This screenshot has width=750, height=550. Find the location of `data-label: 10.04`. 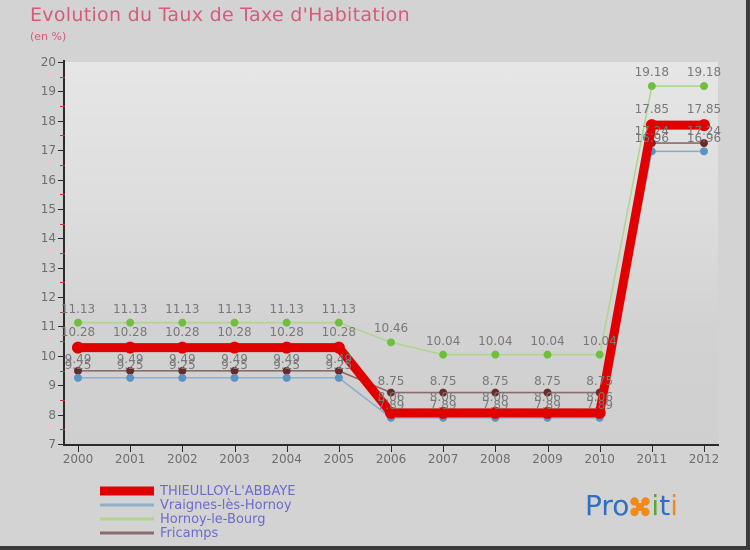

data-label: 10.04 is located at coordinates (547, 340).